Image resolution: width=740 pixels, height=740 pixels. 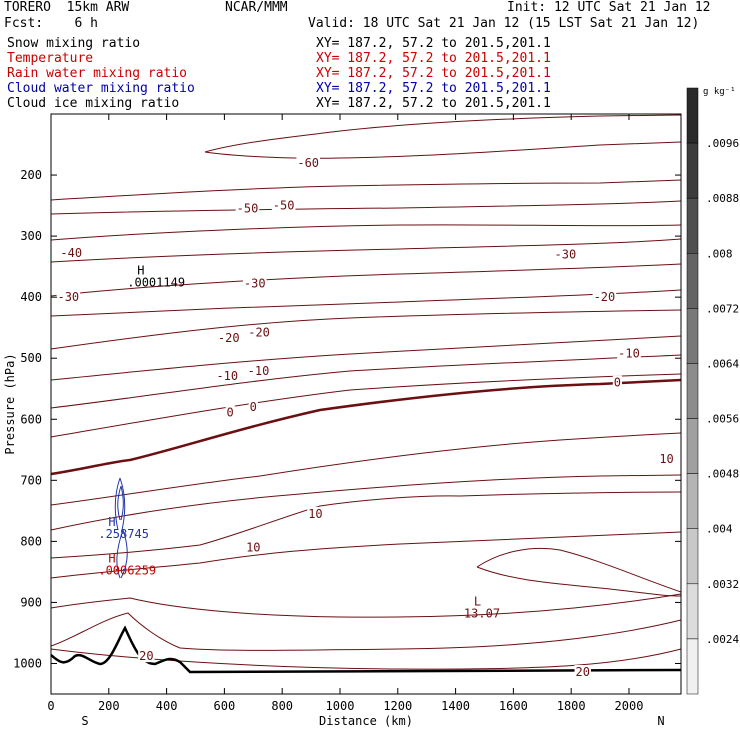 What do you see at coordinates (629, 706) in the screenshot?
I see `x-tick-label: 2000` at bounding box center [629, 706].